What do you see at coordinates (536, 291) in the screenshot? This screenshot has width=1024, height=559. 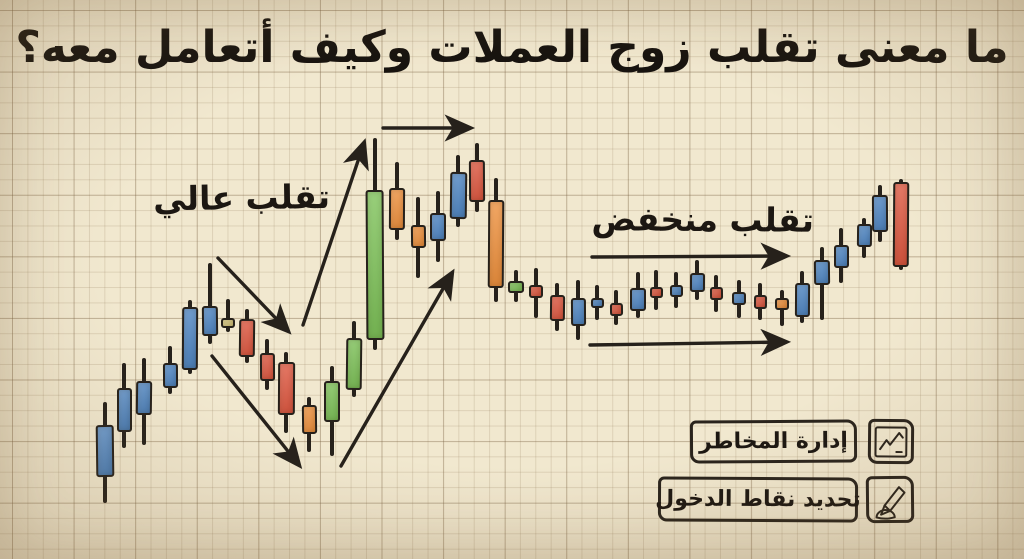 I see `candle-body-red` at bounding box center [536, 291].